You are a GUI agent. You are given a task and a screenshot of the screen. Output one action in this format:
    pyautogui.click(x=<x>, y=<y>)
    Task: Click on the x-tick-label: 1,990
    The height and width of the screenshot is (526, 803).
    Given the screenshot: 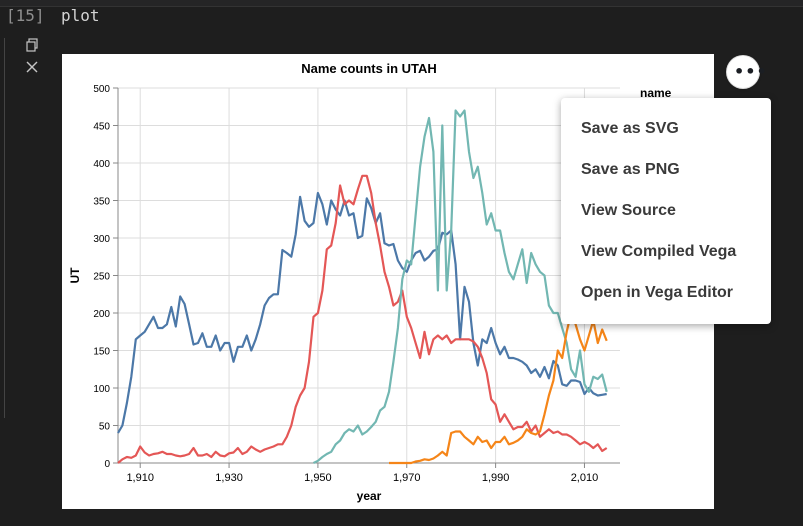 What is the action you would take?
    pyautogui.click(x=496, y=478)
    